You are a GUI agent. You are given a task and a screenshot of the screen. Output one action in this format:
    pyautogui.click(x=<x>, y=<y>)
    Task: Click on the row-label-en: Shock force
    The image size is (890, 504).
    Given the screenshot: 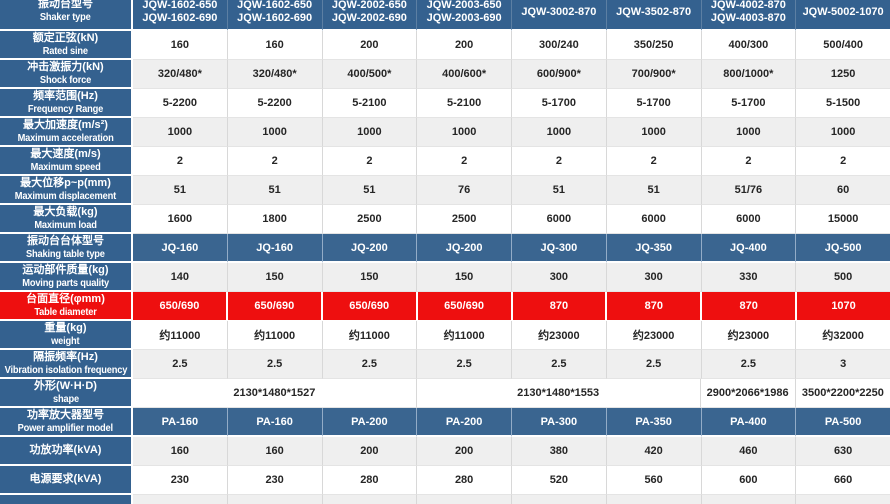 What is the action you would take?
    pyautogui.click(x=65, y=80)
    